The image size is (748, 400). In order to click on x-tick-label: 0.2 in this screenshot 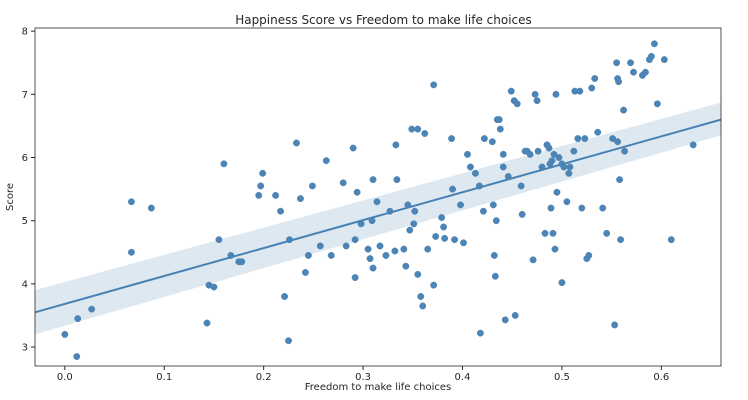, I will do `click(264, 377)`.